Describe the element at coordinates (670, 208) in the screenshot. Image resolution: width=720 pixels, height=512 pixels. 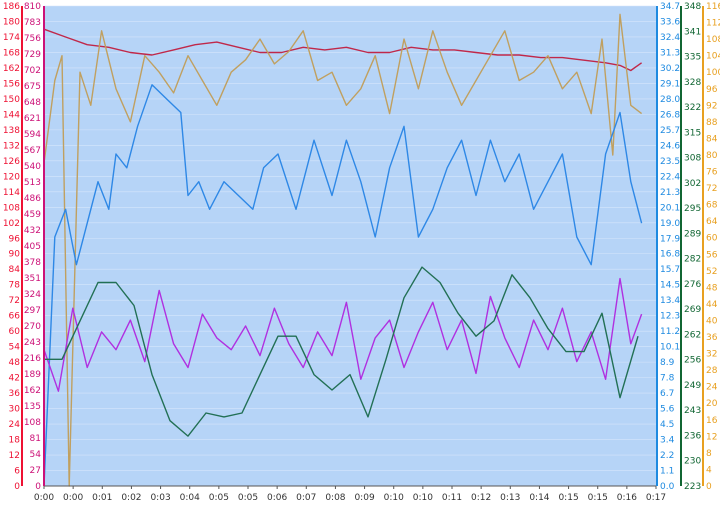
I see `right-axis-1-tick-label: 20.1` at that location.